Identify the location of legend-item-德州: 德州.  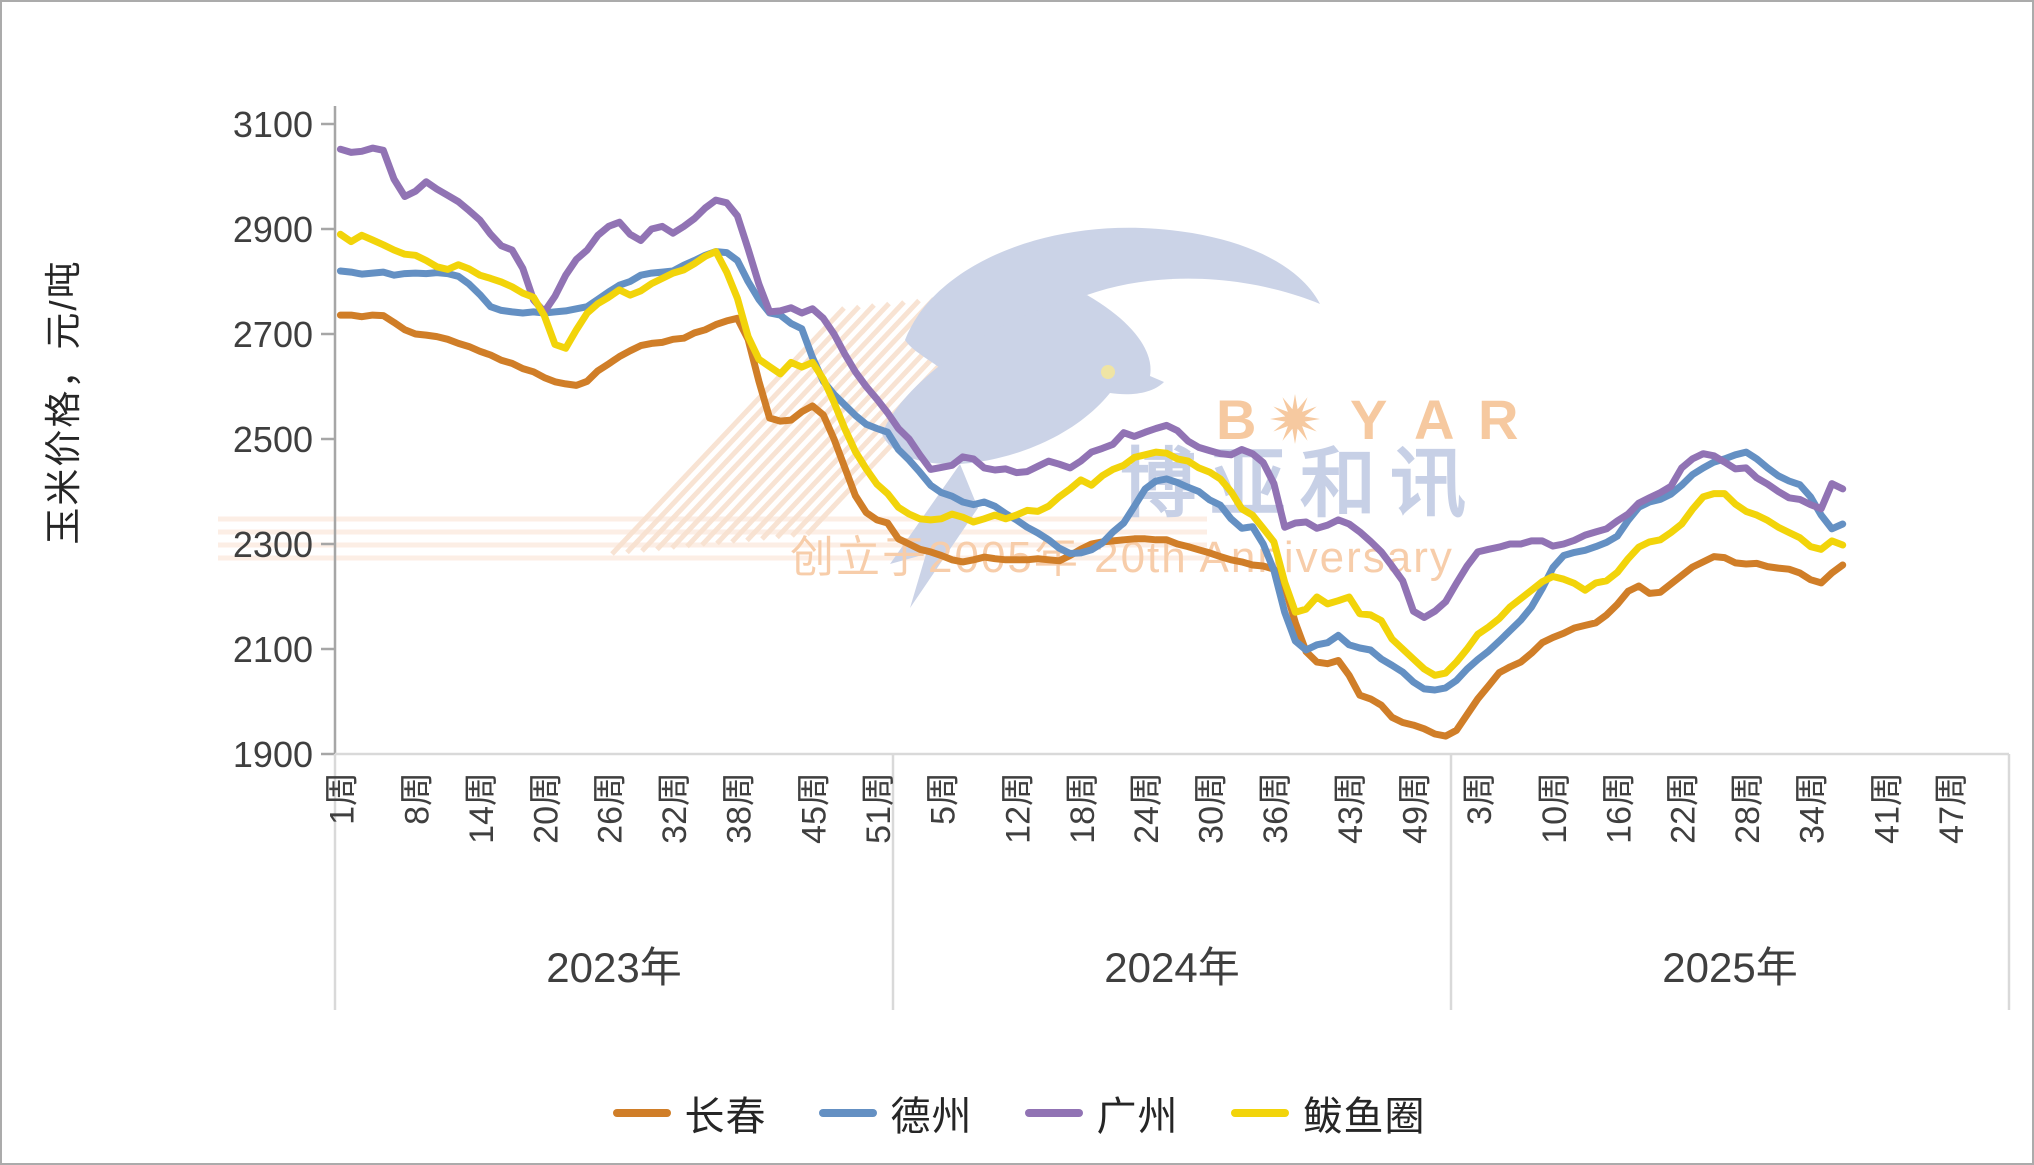
(895, 1113).